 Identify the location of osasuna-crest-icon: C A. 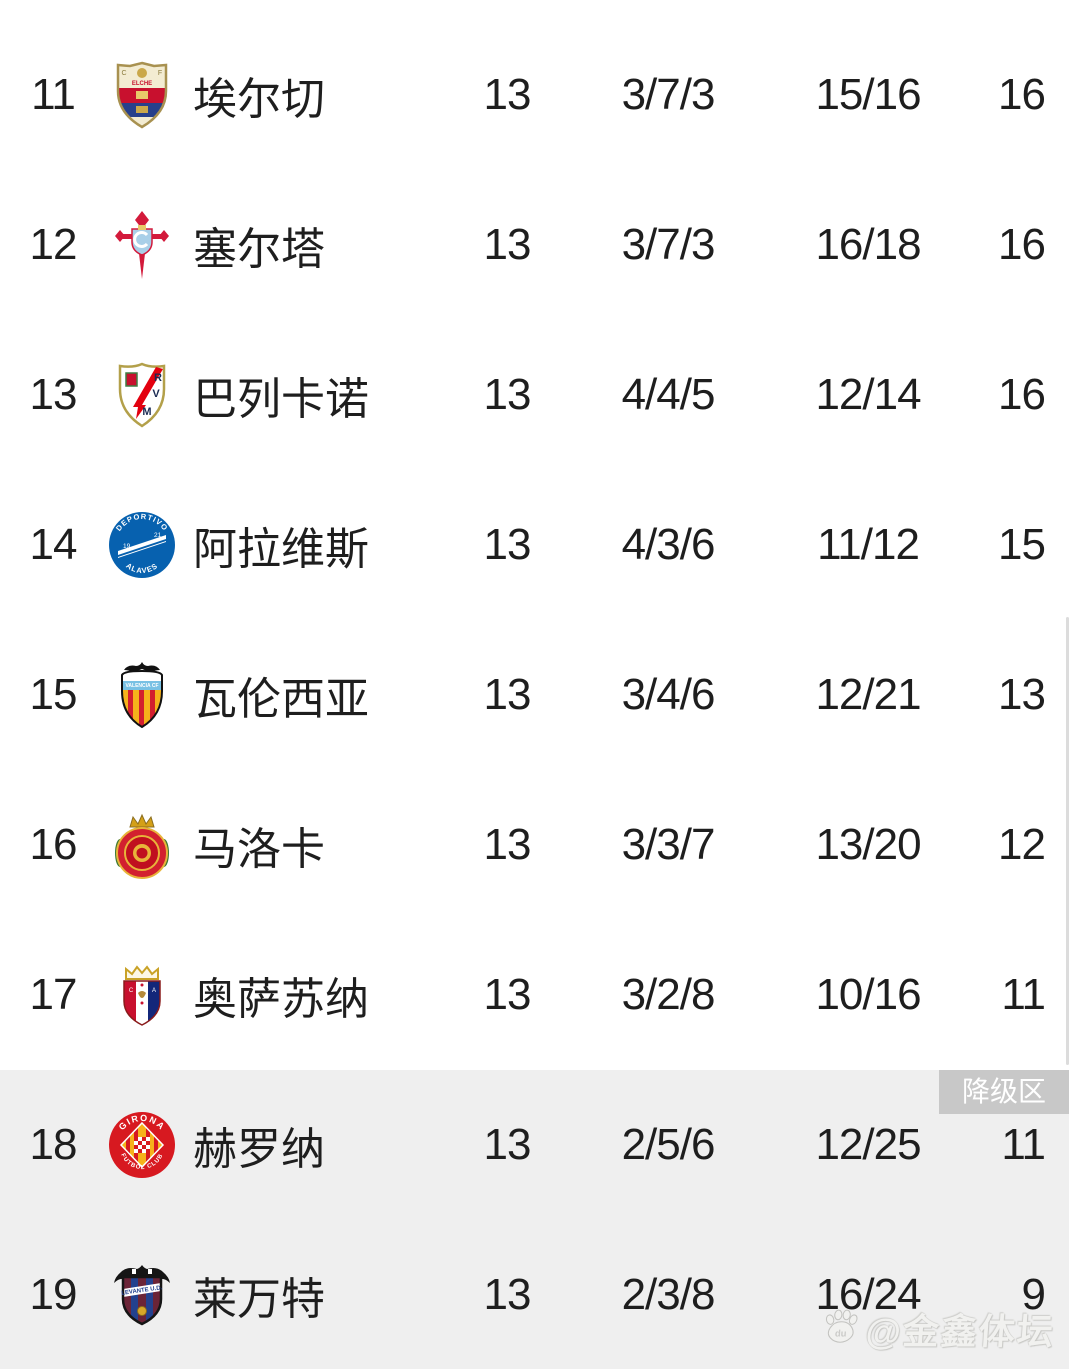
(142, 995).